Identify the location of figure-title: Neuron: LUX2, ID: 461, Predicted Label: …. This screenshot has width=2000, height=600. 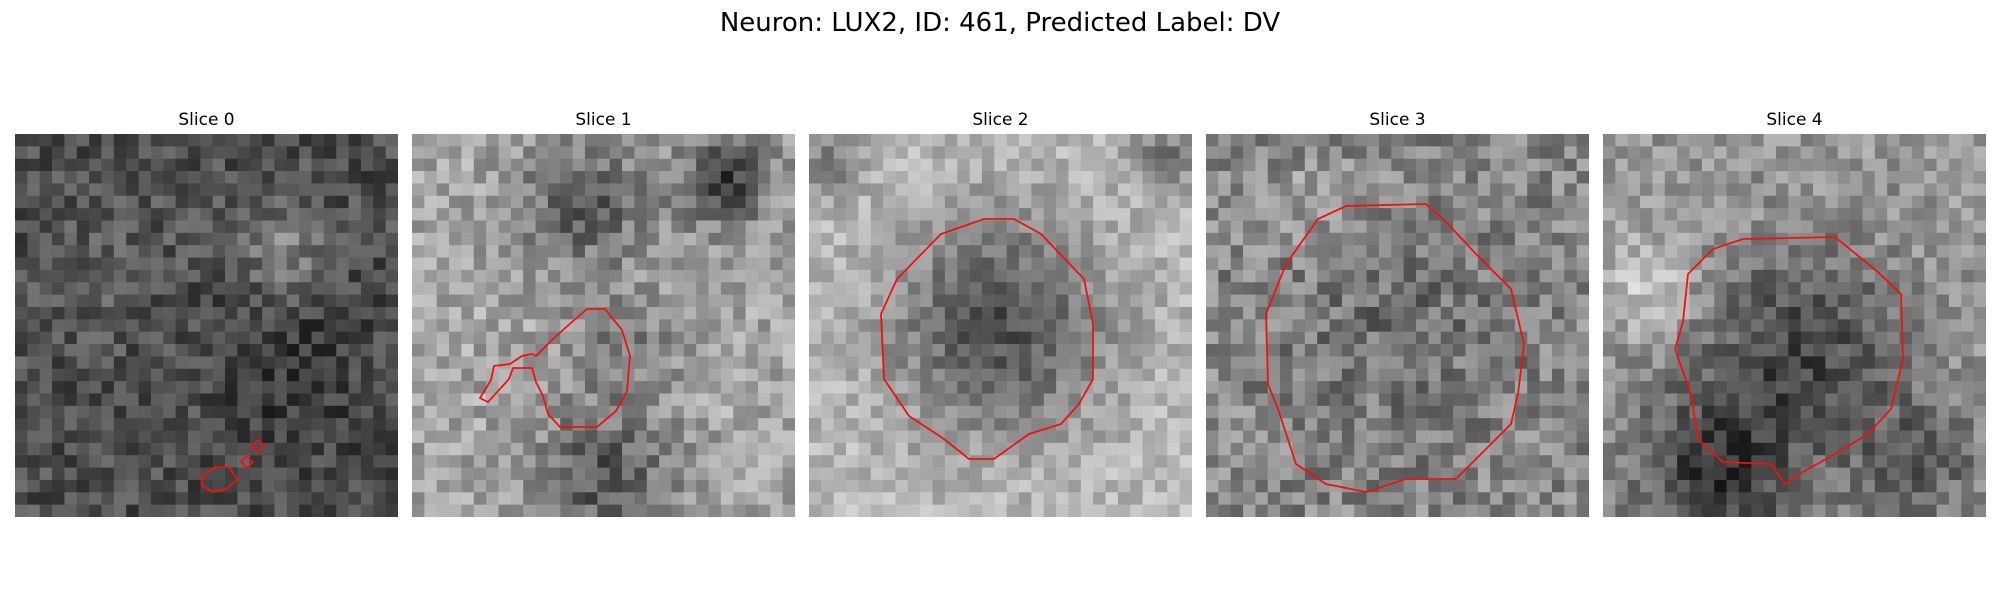
(1000, 23).